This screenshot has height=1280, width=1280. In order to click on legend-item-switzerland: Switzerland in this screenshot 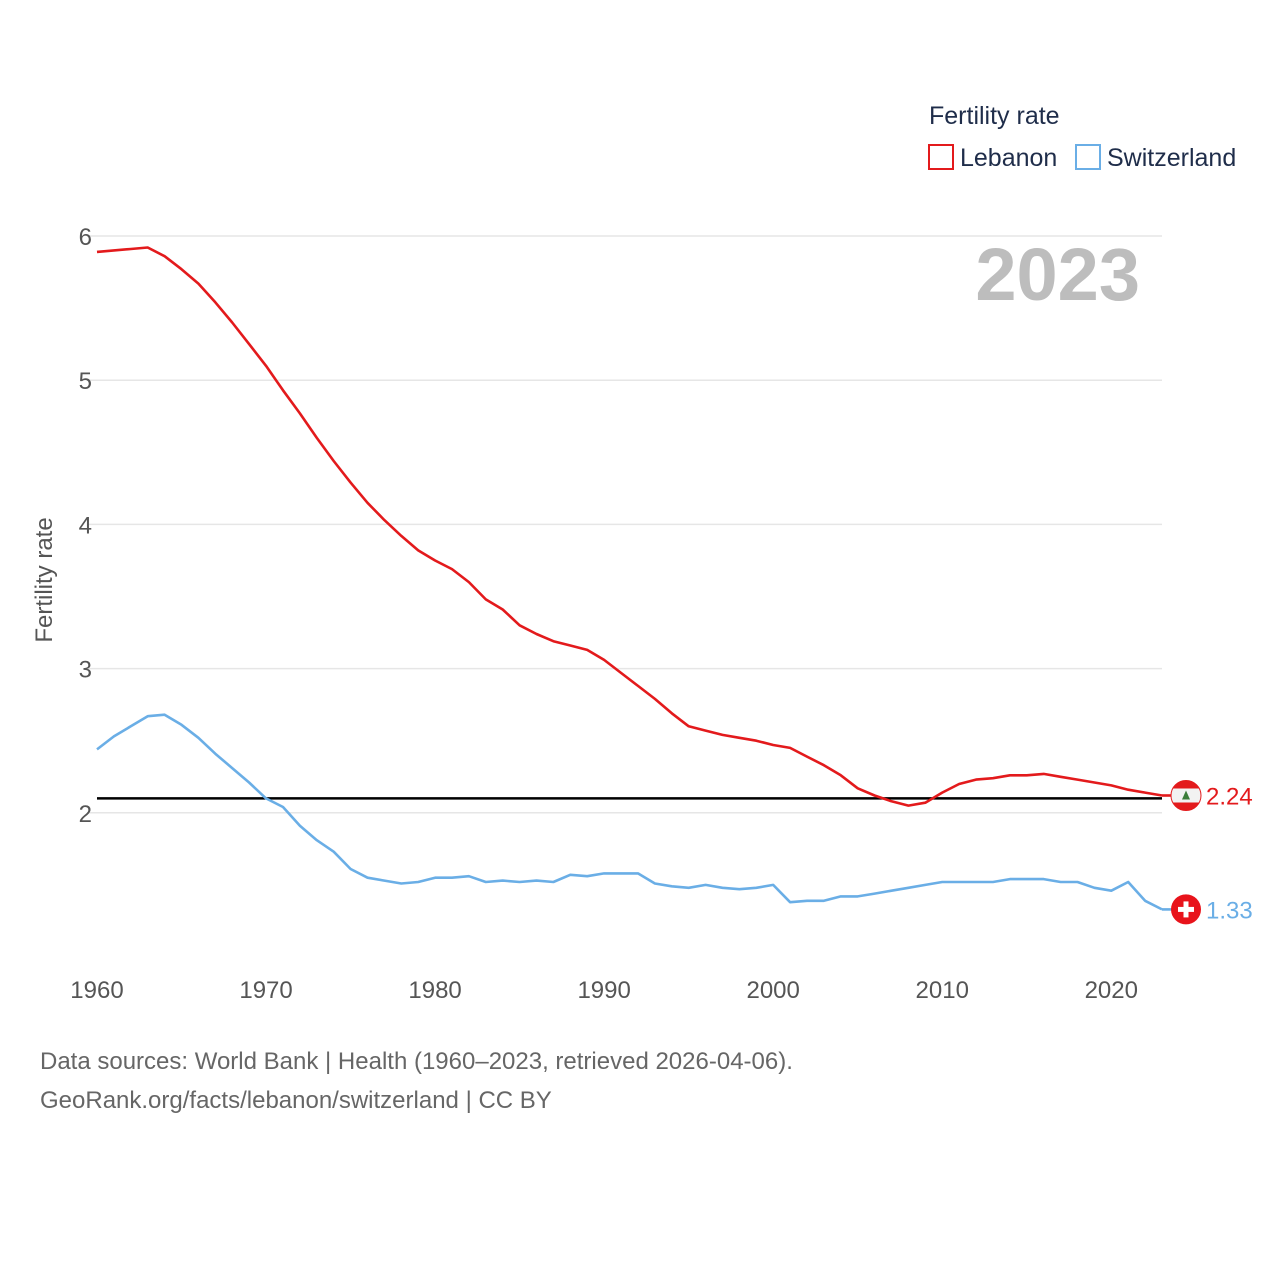, I will do `click(1155, 158)`.